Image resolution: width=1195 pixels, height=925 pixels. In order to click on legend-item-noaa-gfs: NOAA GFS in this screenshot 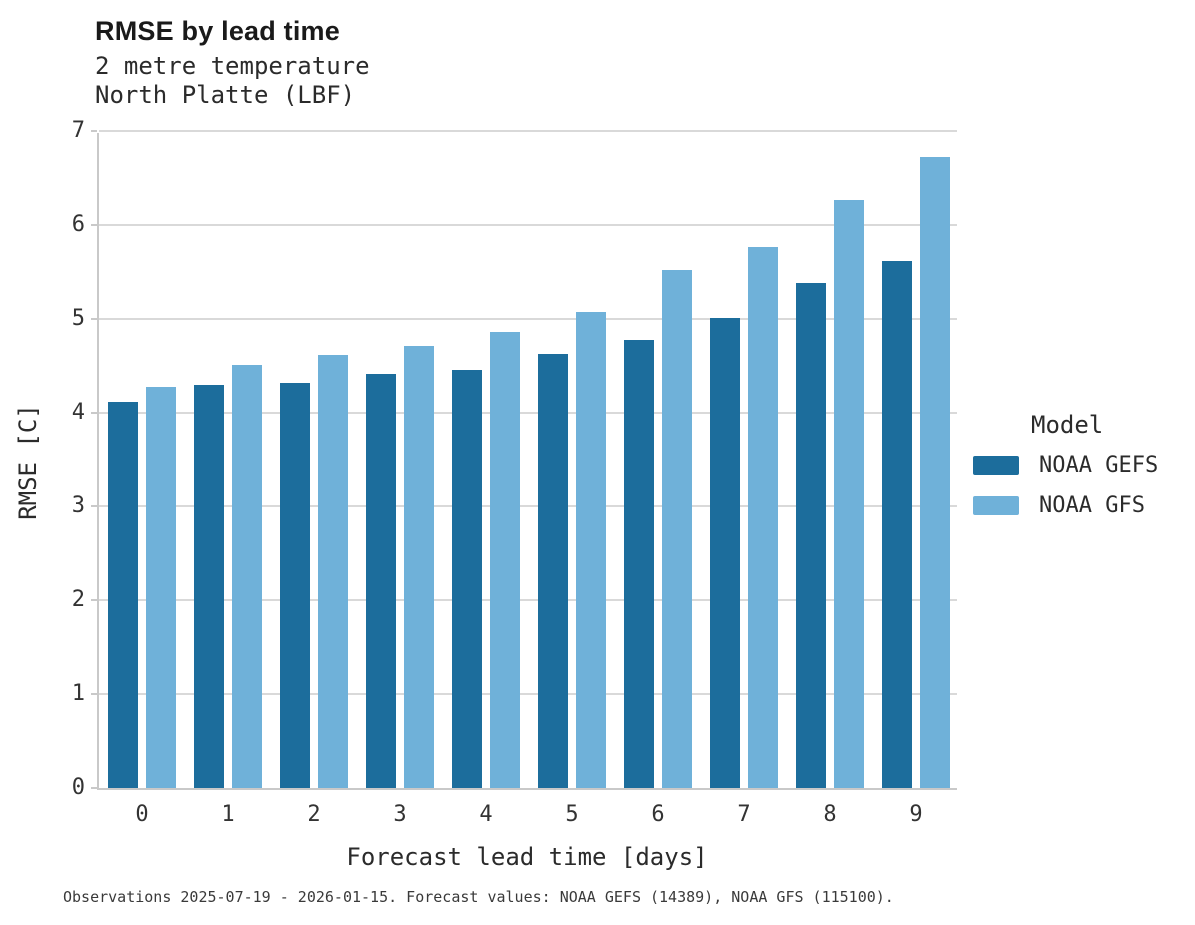, I will do `click(1080, 505)`.